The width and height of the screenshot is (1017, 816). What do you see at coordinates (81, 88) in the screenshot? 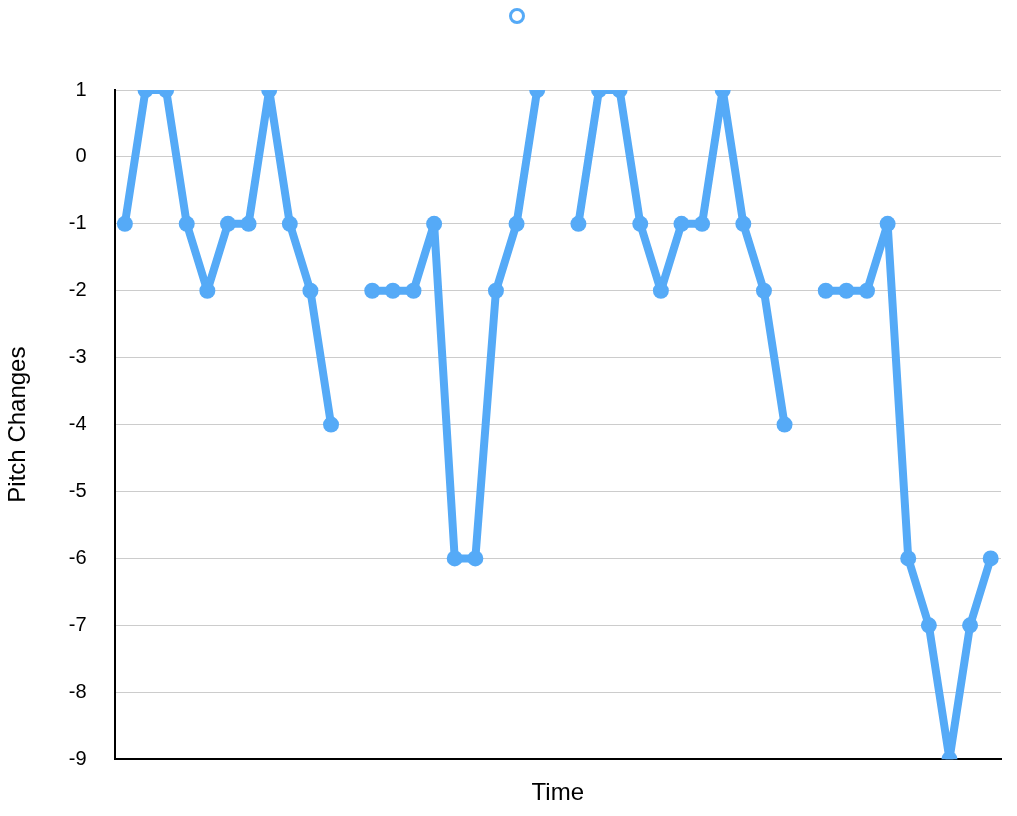
I see `y-tick-label: 1` at bounding box center [81, 88].